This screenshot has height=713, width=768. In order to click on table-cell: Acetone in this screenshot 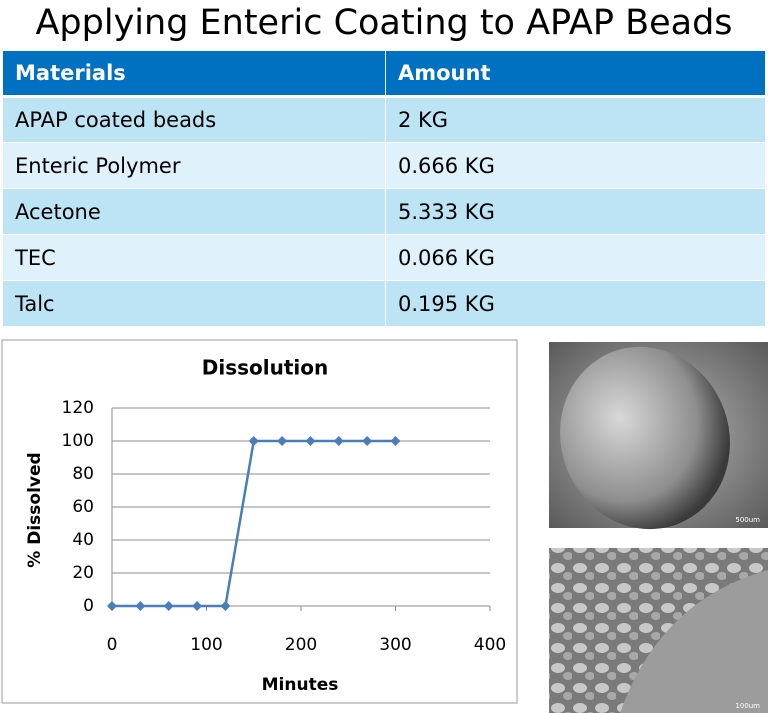, I will do `click(194, 211)`.